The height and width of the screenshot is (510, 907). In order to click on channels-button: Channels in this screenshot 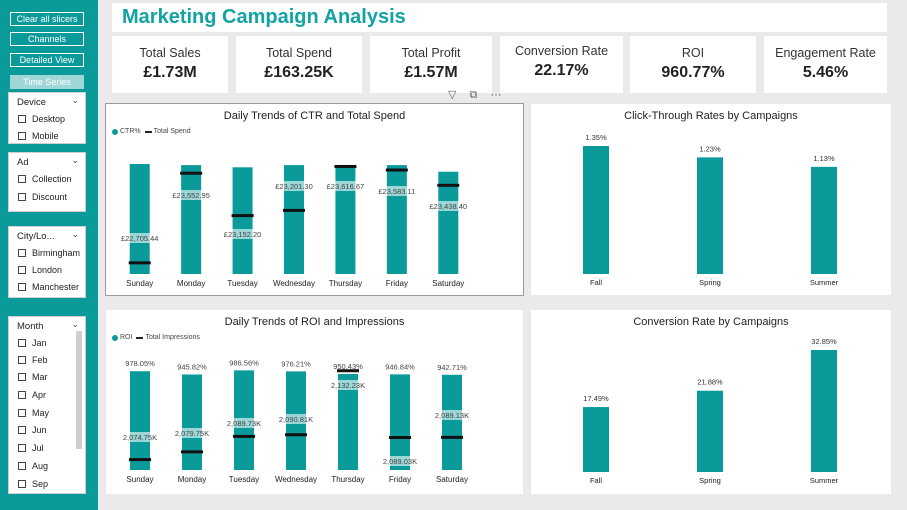, I will do `click(47, 39)`.